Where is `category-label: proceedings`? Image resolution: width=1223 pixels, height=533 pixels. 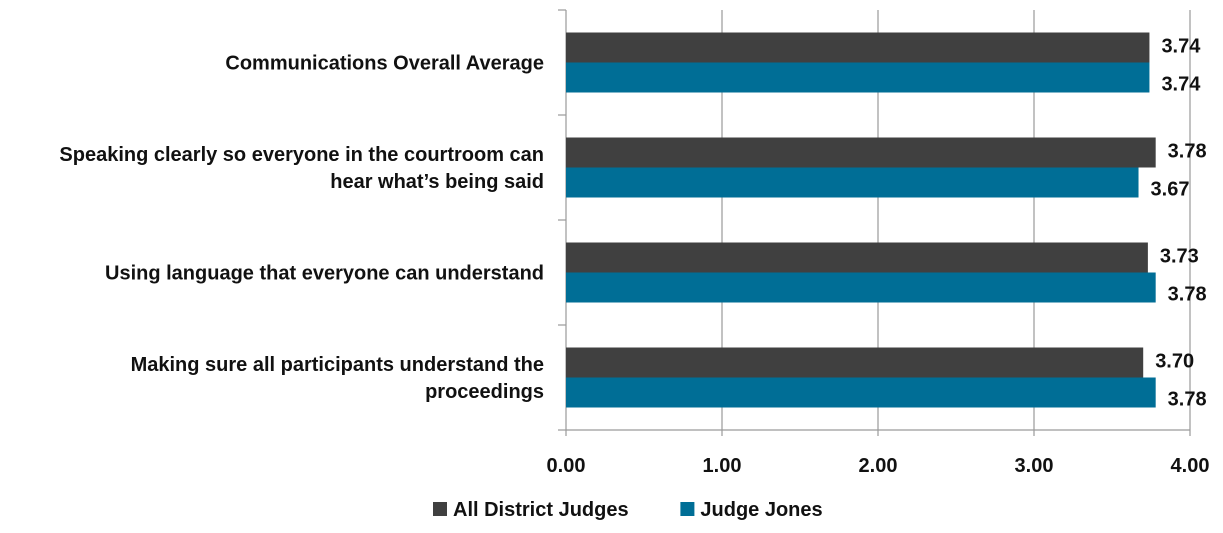
category-label: proceedings is located at coordinates (484, 392).